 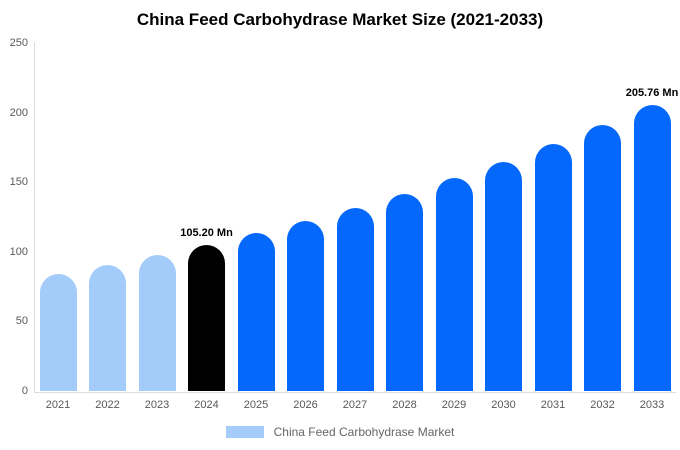 I want to click on x-axis-tick-label: 2032, so click(x=602, y=405).